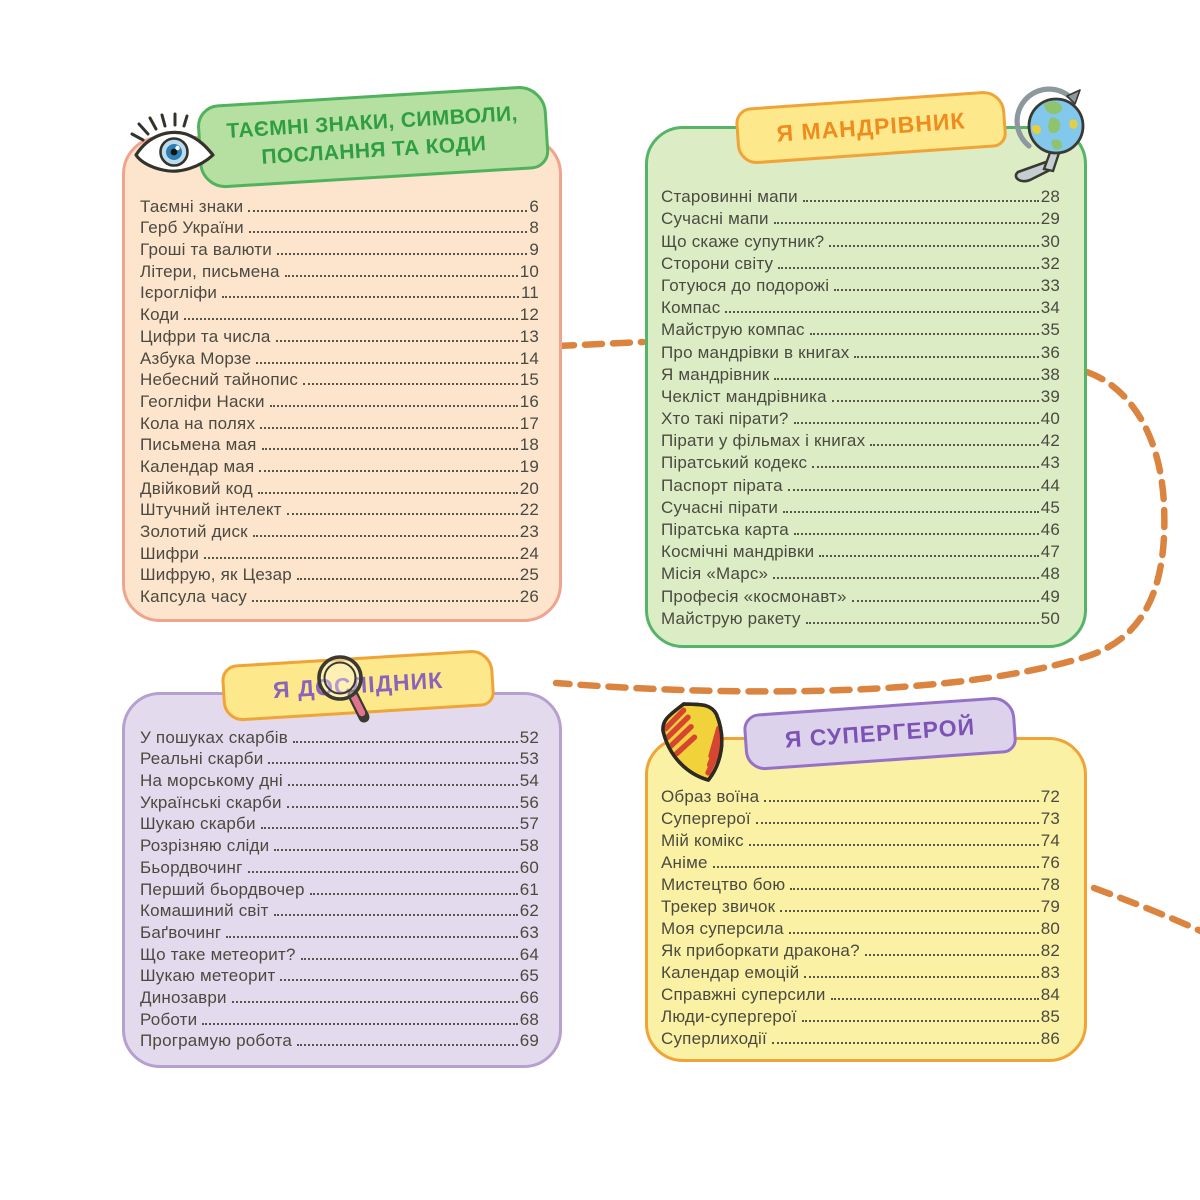 The height and width of the screenshot is (1200, 1200). Describe the element at coordinates (529, 510) in the screenshot. I see `toc-entry-page: 22` at that location.